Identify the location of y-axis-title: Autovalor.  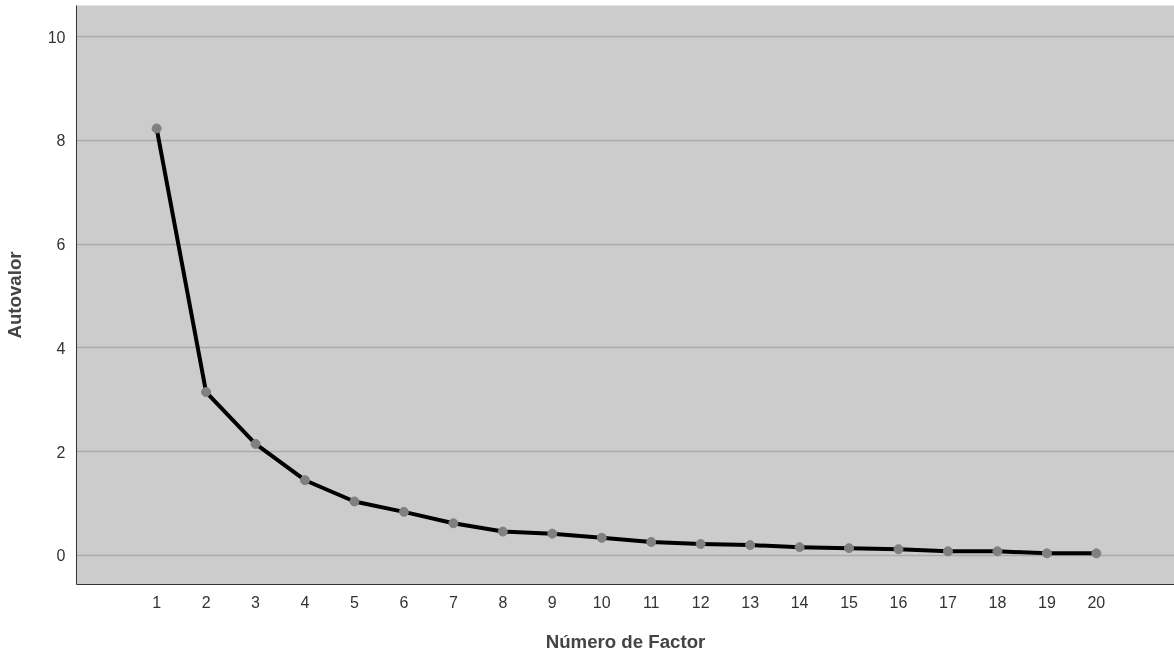
(14, 295).